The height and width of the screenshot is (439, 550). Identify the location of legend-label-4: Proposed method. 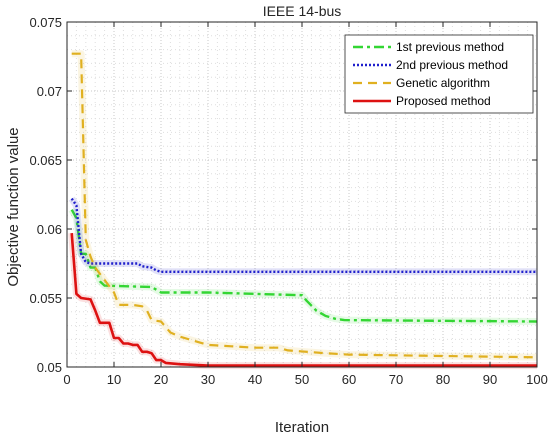
(443, 101).